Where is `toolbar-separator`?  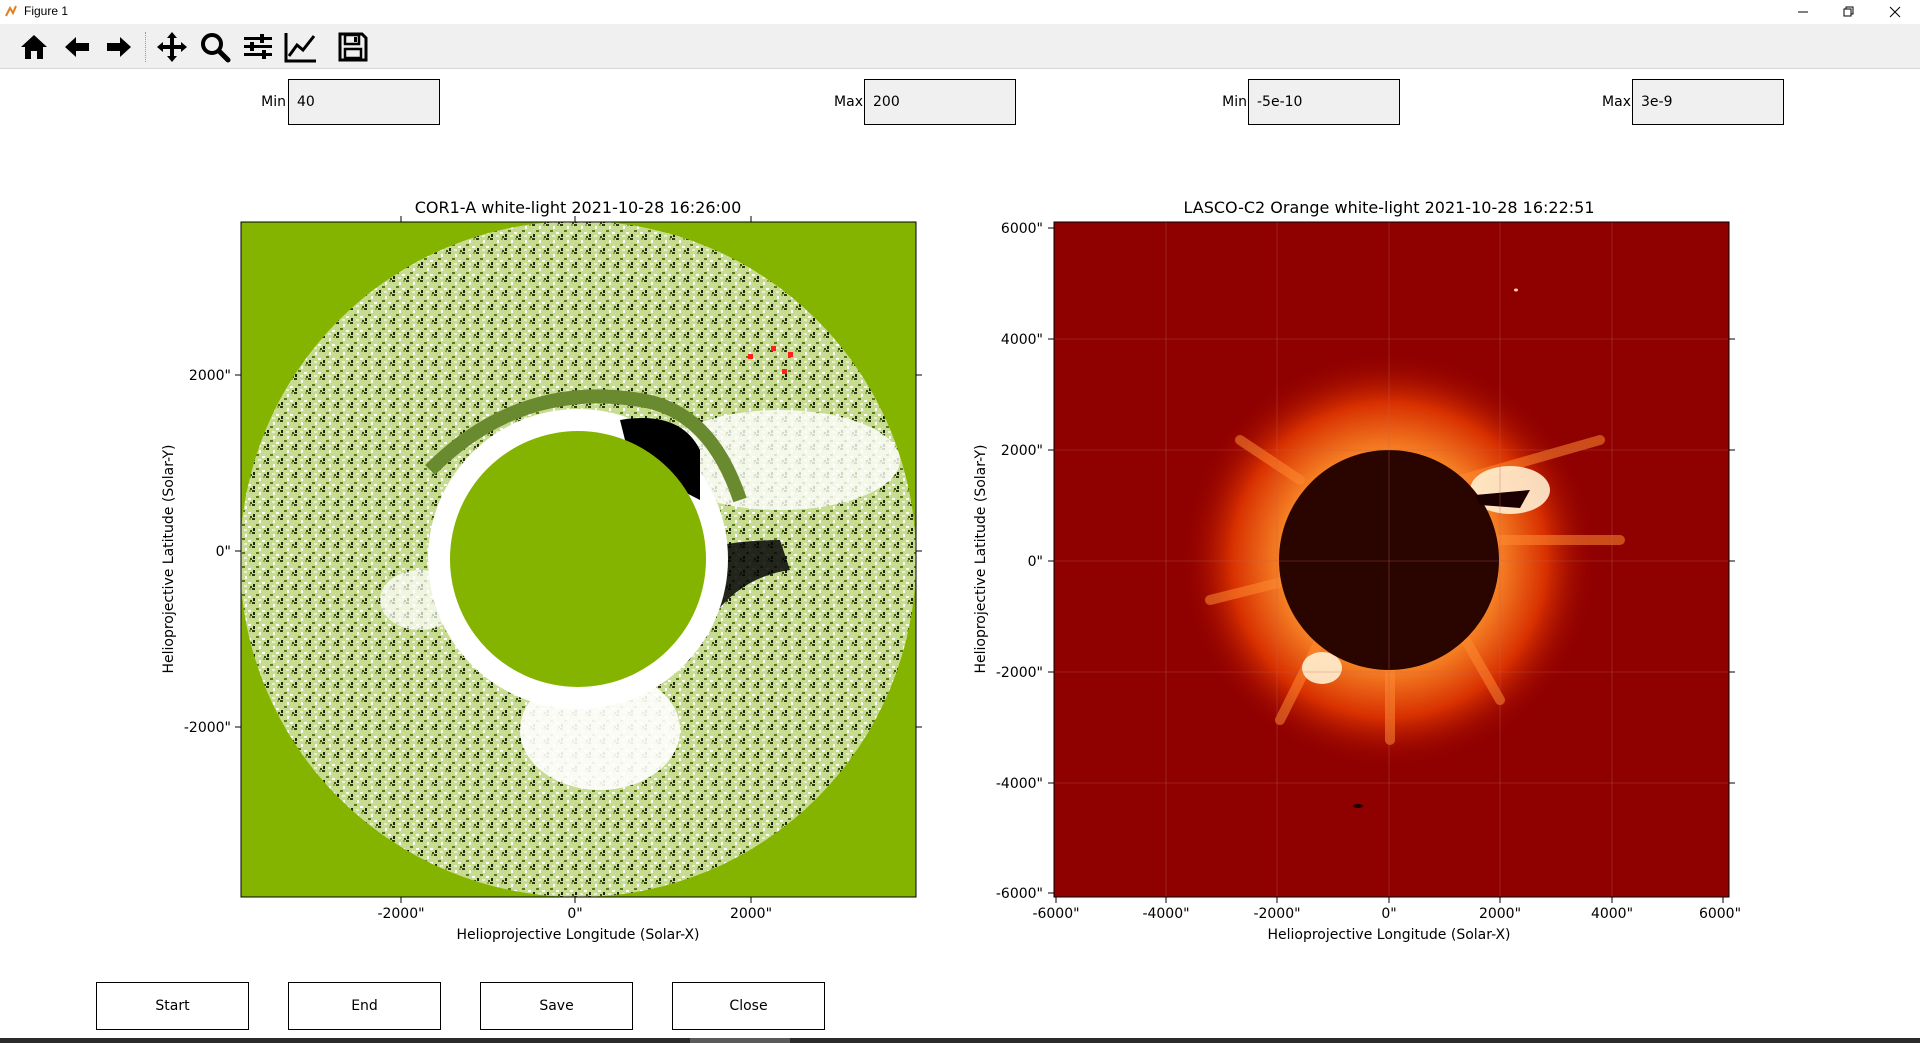 toolbar-separator is located at coordinates (146, 47).